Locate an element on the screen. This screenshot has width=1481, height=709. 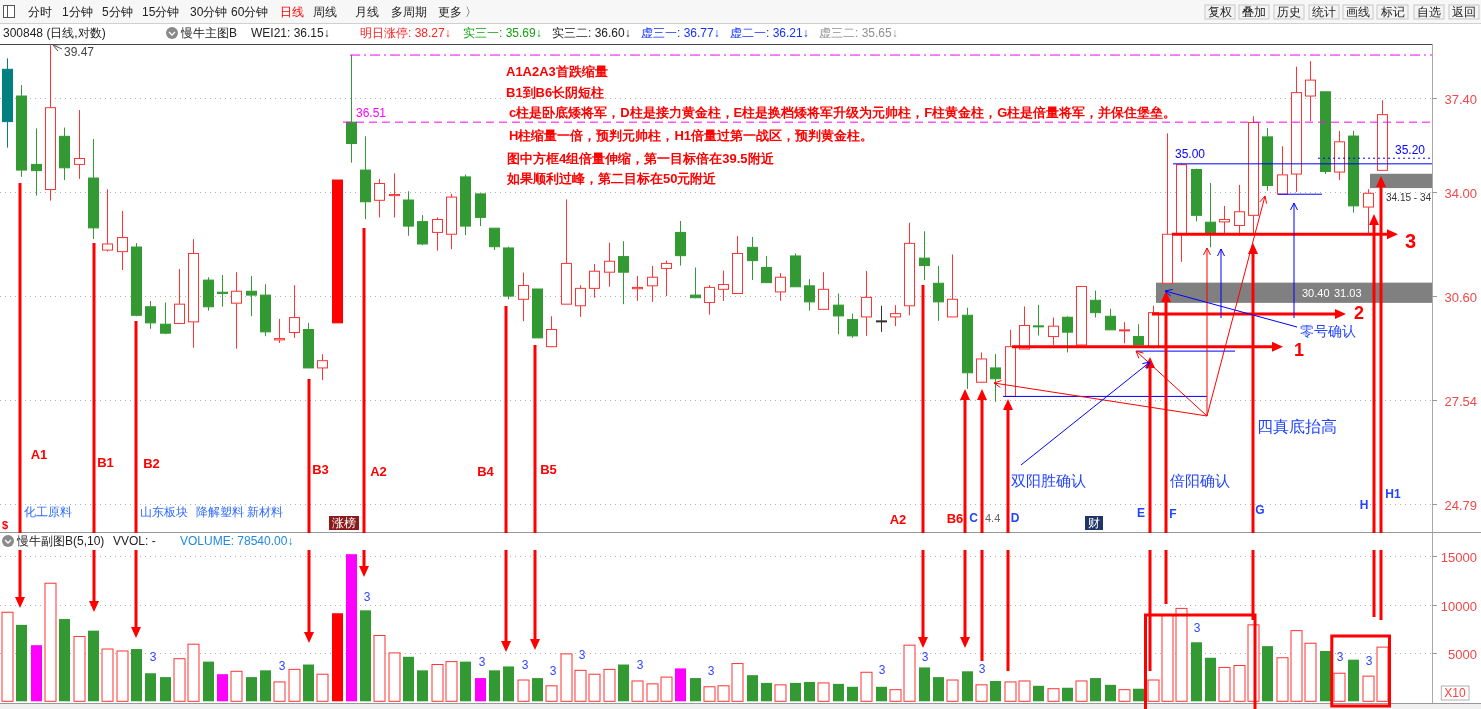
annotation: 4.4 is located at coordinates (993, 518).